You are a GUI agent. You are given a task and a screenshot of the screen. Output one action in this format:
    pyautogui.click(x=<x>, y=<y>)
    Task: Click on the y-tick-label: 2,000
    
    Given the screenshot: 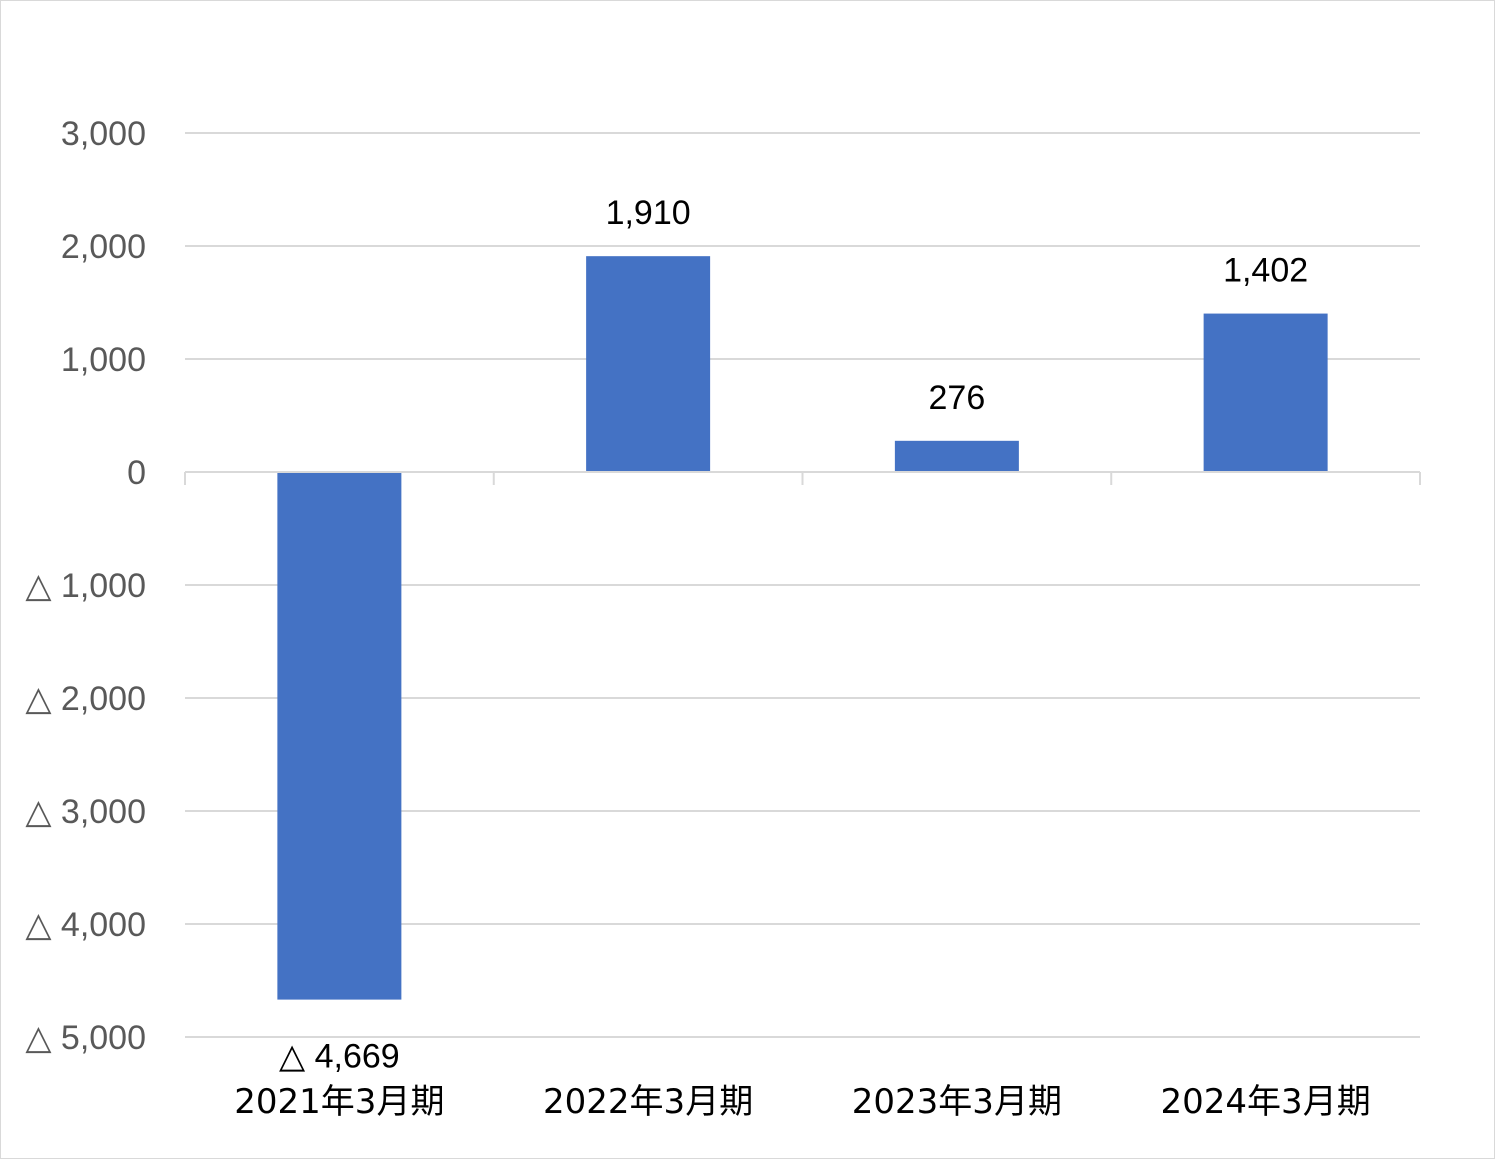 What is the action you would take?
    pyautogui.click(x=103, y=247)
    